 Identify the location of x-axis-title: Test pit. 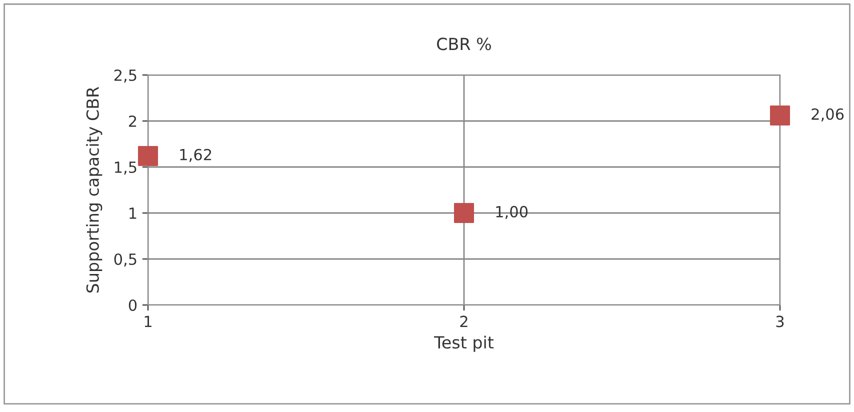
(464, 344).